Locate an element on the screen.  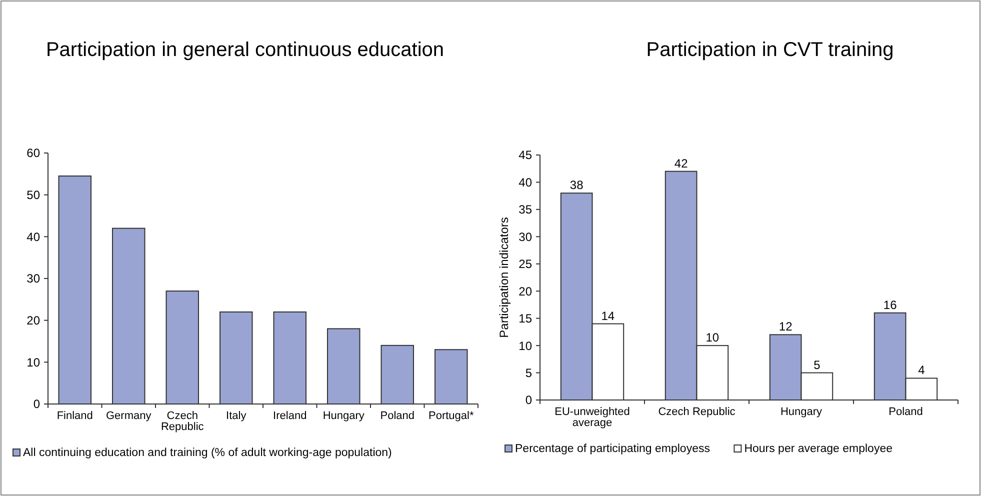
data-label: 10 is located at coordinates (713, 337).